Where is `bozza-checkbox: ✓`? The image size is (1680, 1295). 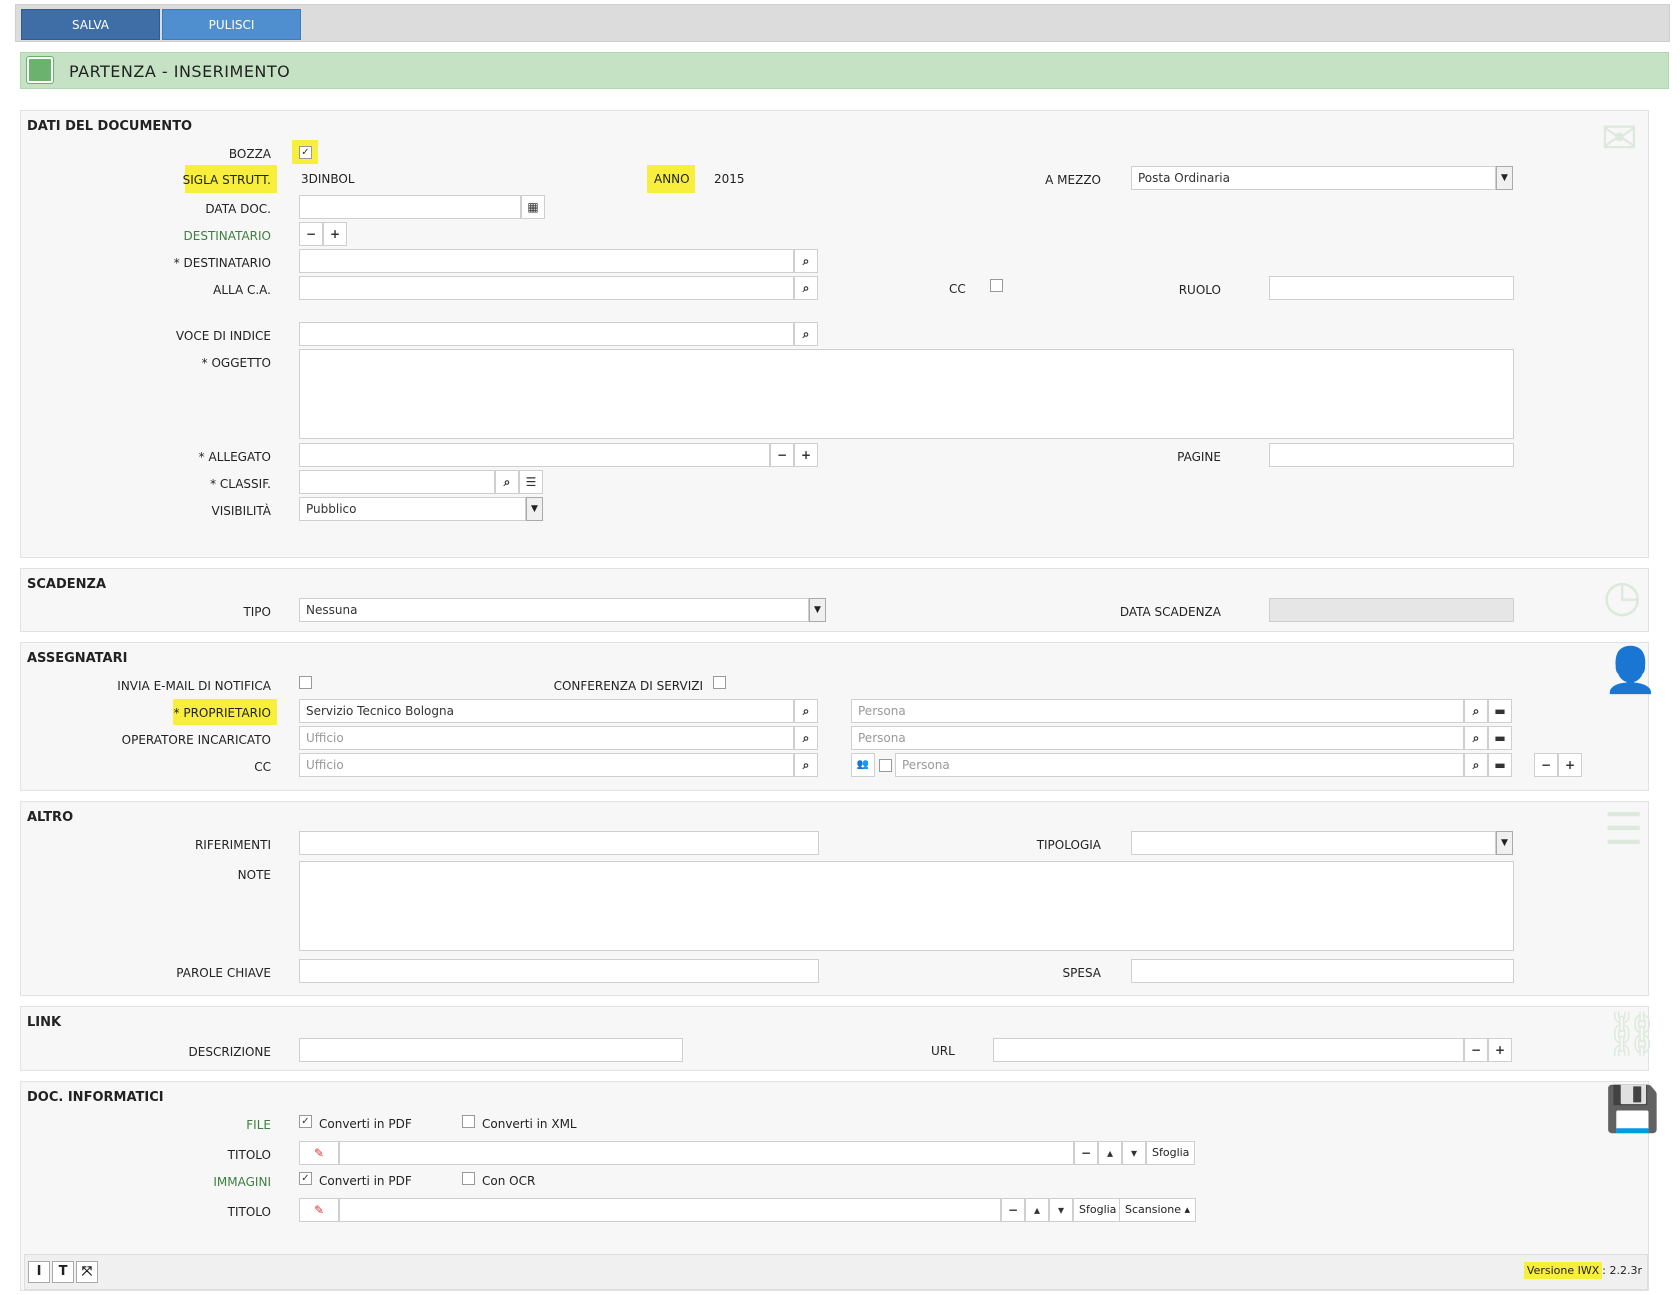
bozza-checkbox: ✓ is located at coordinates (305, 152).